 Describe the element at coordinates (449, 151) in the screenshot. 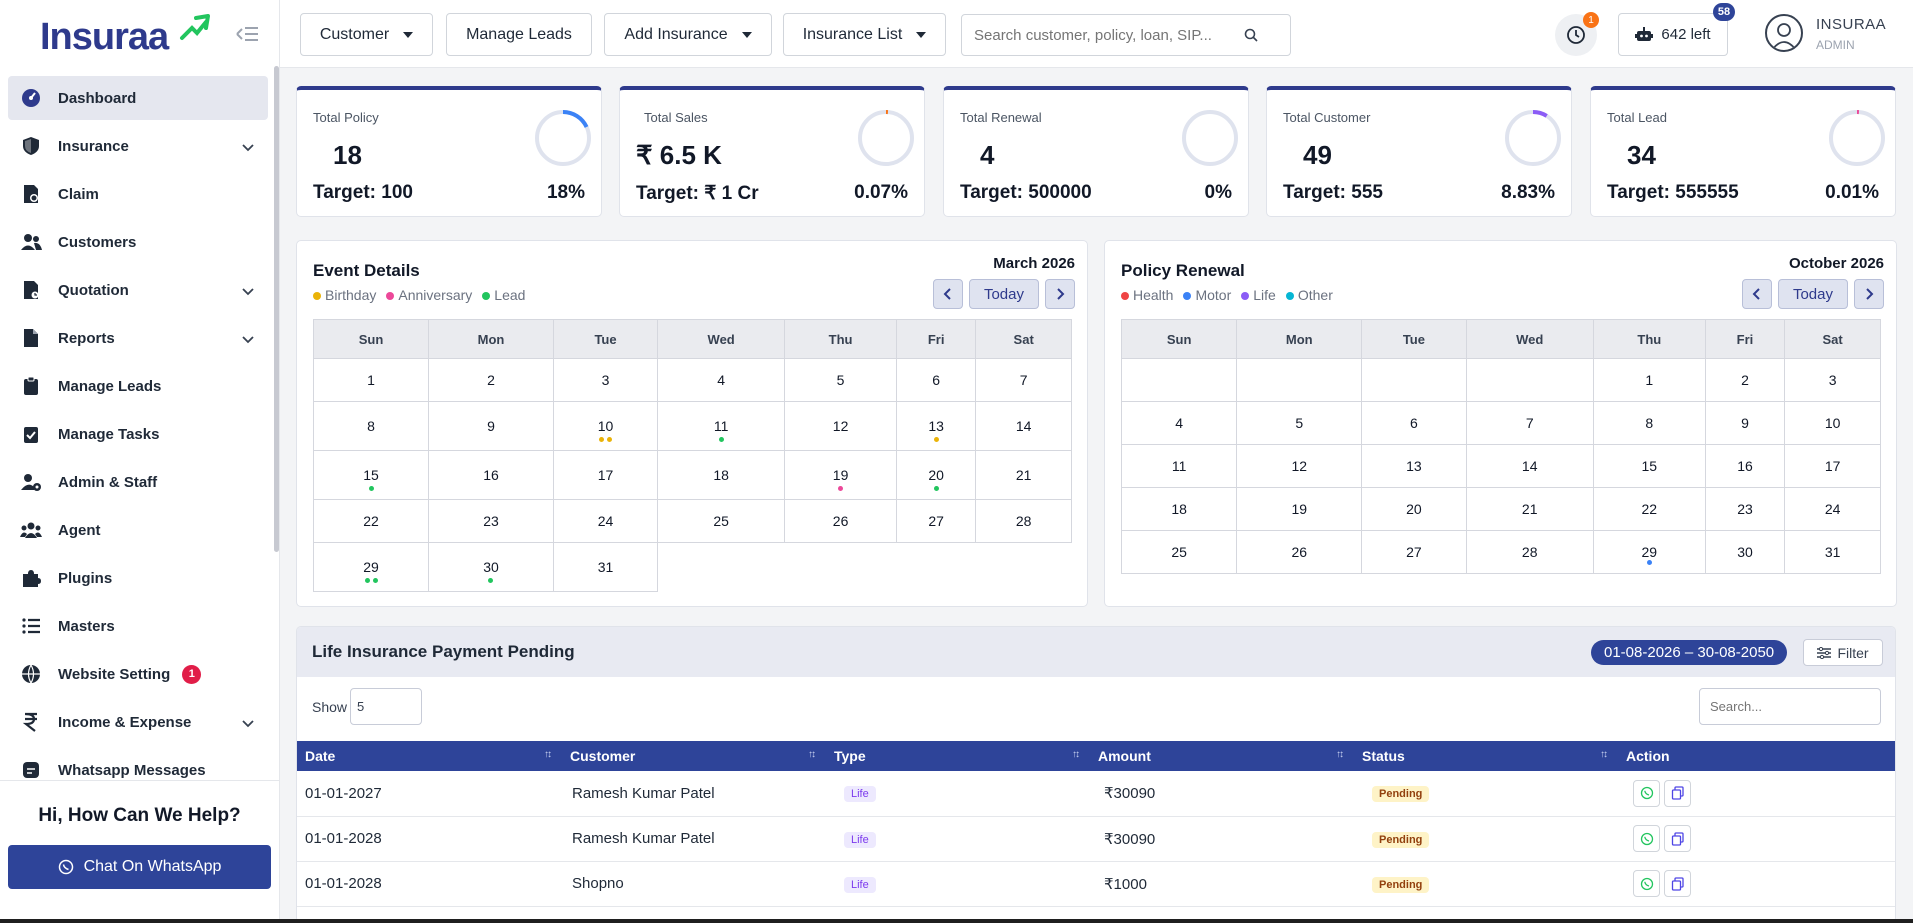

I see `stat-card-total-policy: Total Policy 18 Target: 100 18%` at that location.